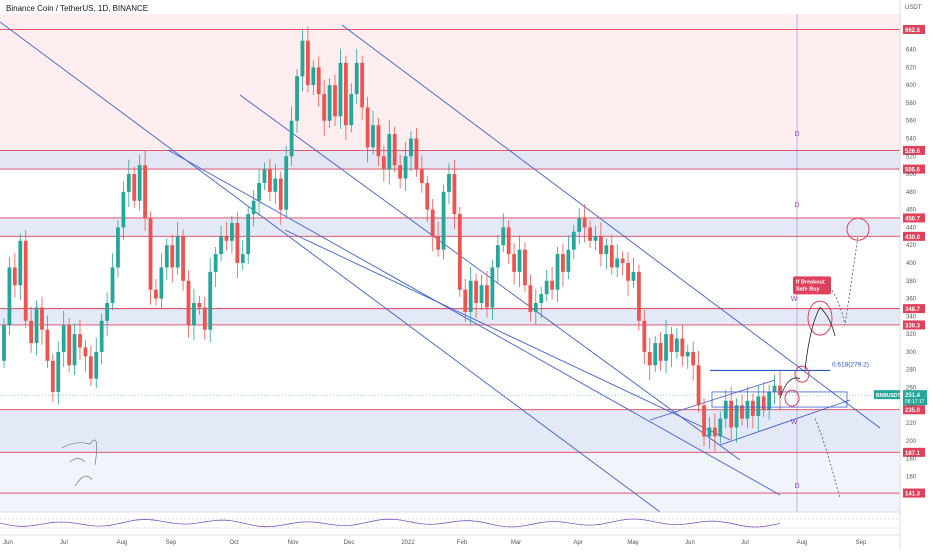 This screenshot has width=932, height=555. What do you see at coordinates (911, 246) in the screenshot?
I see `y-tick-label: 420` at bounding box center [911, 246].